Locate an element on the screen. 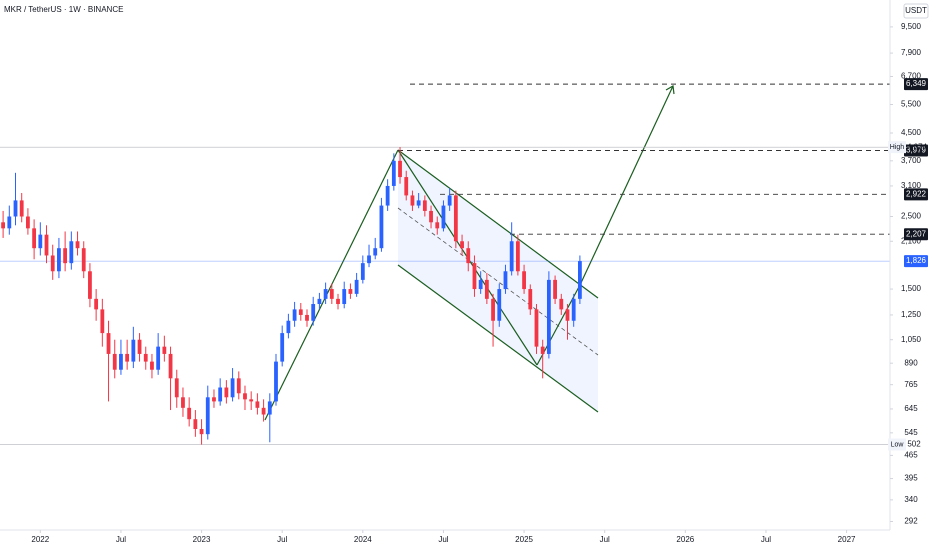 This screenshot has width=932, height=550. y-tick-label: 3,700 is located at coordinates (911, 160).